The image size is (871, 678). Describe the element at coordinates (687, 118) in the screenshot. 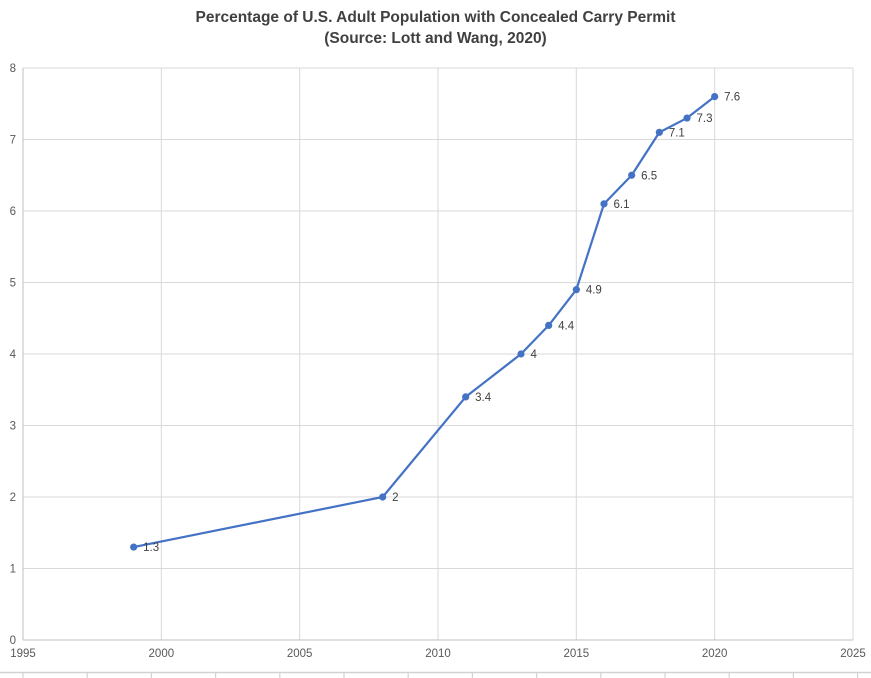

I see `data-point-2019` at that location.